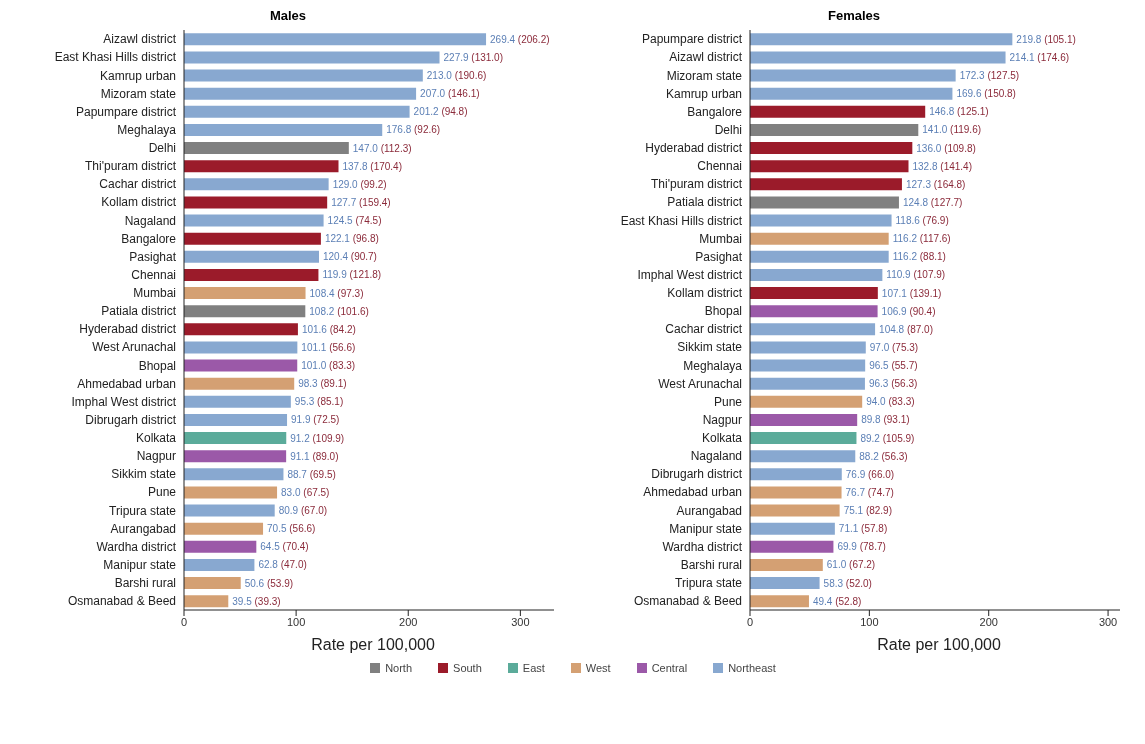 The image size is (1145, 744). I want to click on legend-label: West, so click(598, 668).